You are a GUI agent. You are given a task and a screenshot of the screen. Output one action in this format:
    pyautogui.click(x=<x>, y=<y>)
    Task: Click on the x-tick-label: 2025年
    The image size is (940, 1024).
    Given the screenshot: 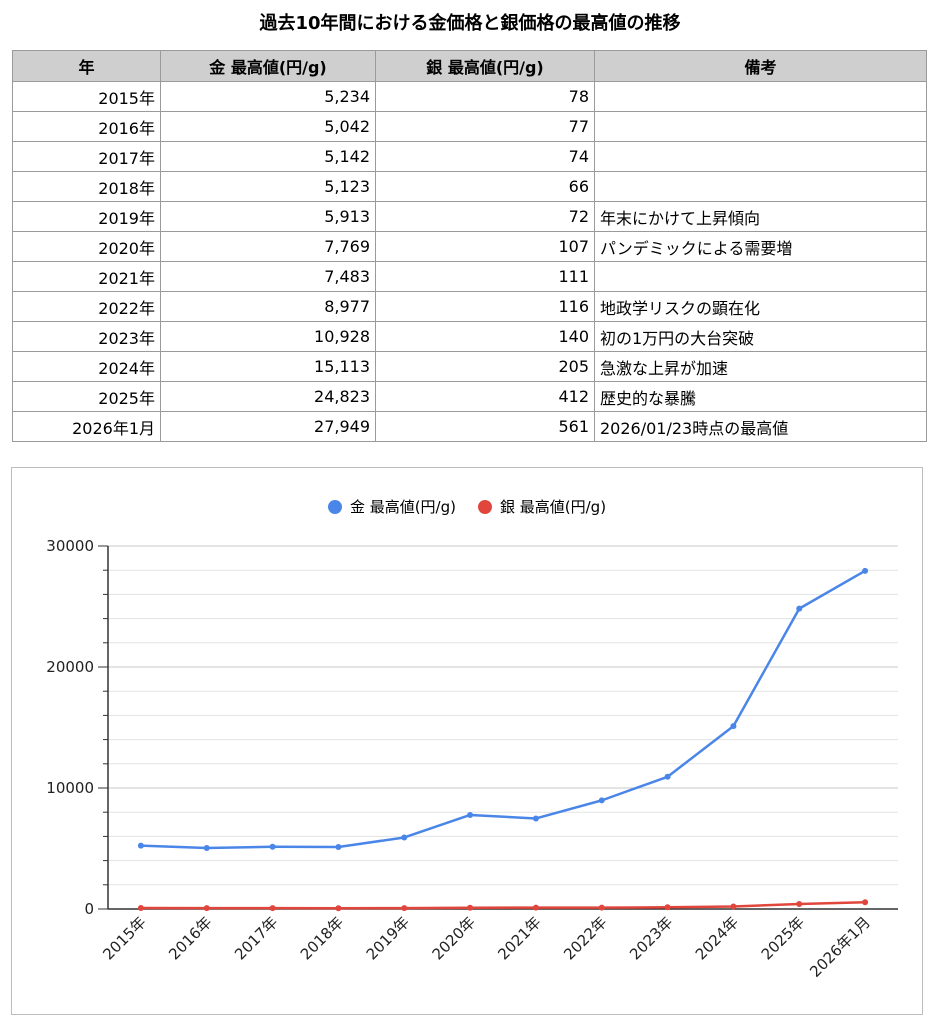 What is the action you would take?
    pyautogui.click(x=783, y=938)
    